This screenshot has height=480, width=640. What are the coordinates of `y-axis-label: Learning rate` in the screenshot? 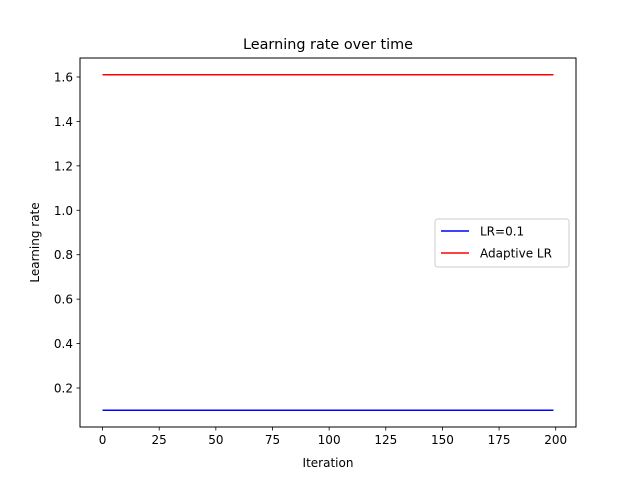 It's located at (35, 242).